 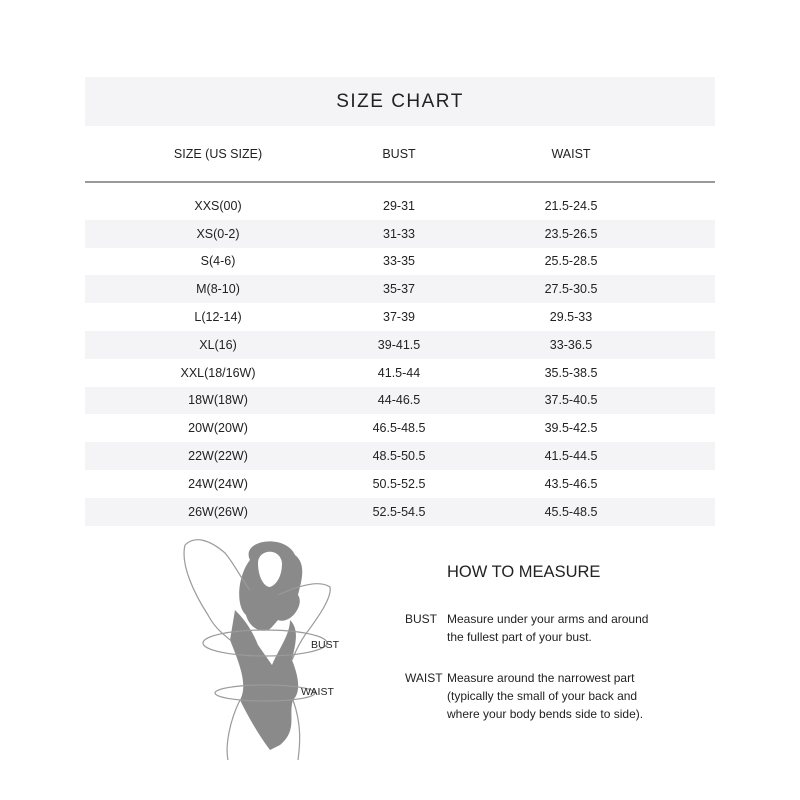 What do you see at coordinates (571, 205) in the screenshot?
I see `waist-cell: 21.5-24.5` at bounding box center [571, 205].